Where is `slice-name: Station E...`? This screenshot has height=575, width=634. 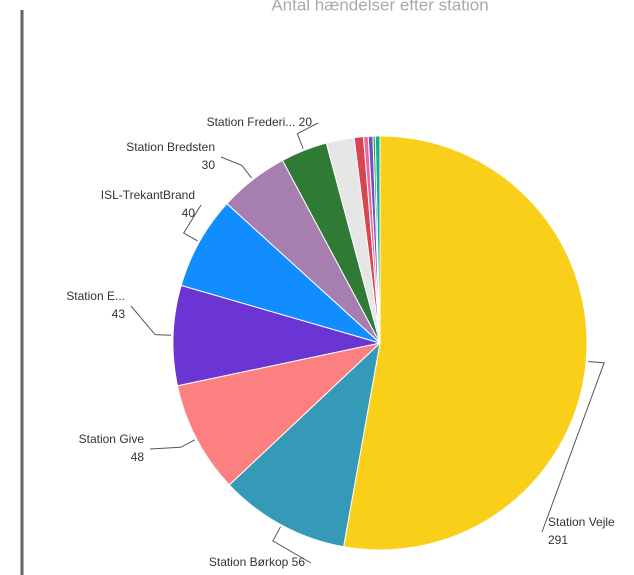 slice-name: Station E... is located at coordinates (95, 296).